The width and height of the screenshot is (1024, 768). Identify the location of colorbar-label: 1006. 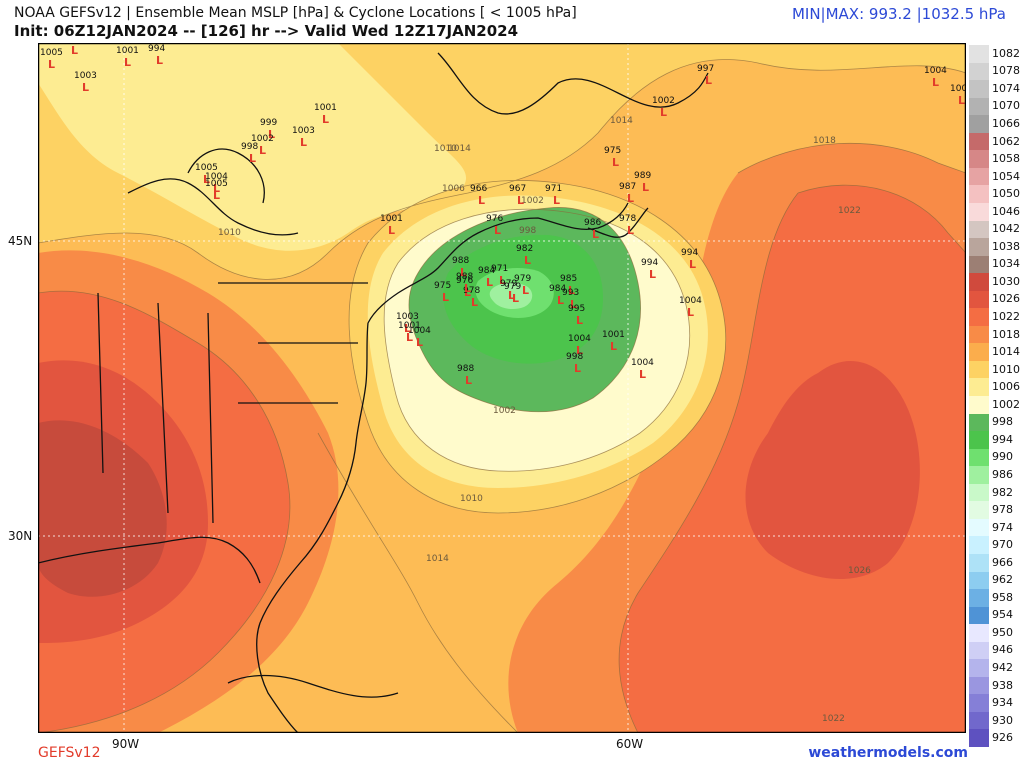
(1006, 387).